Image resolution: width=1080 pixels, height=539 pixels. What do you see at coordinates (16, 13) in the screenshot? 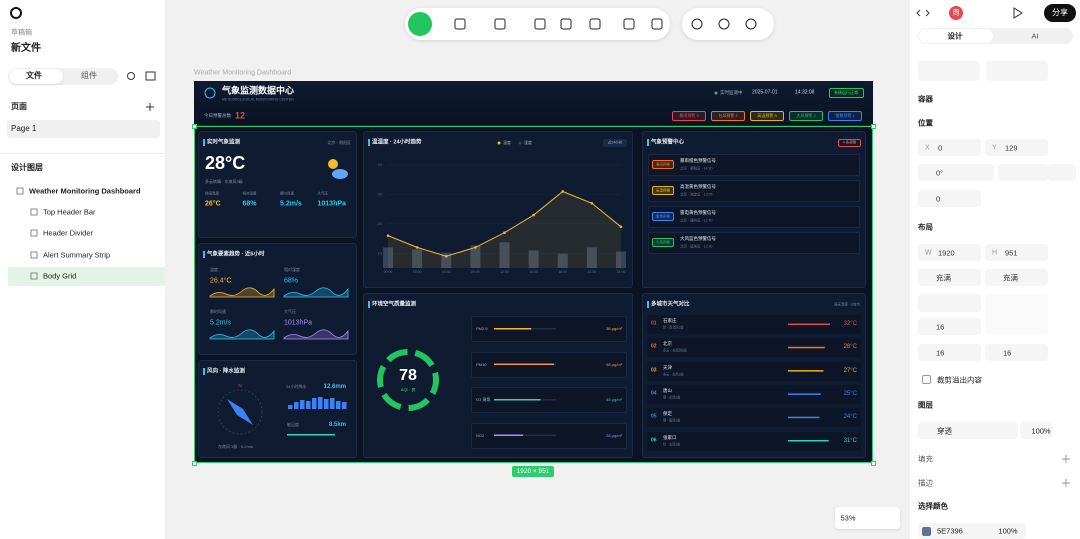
I see `logo` at bounding box center [16, 13].